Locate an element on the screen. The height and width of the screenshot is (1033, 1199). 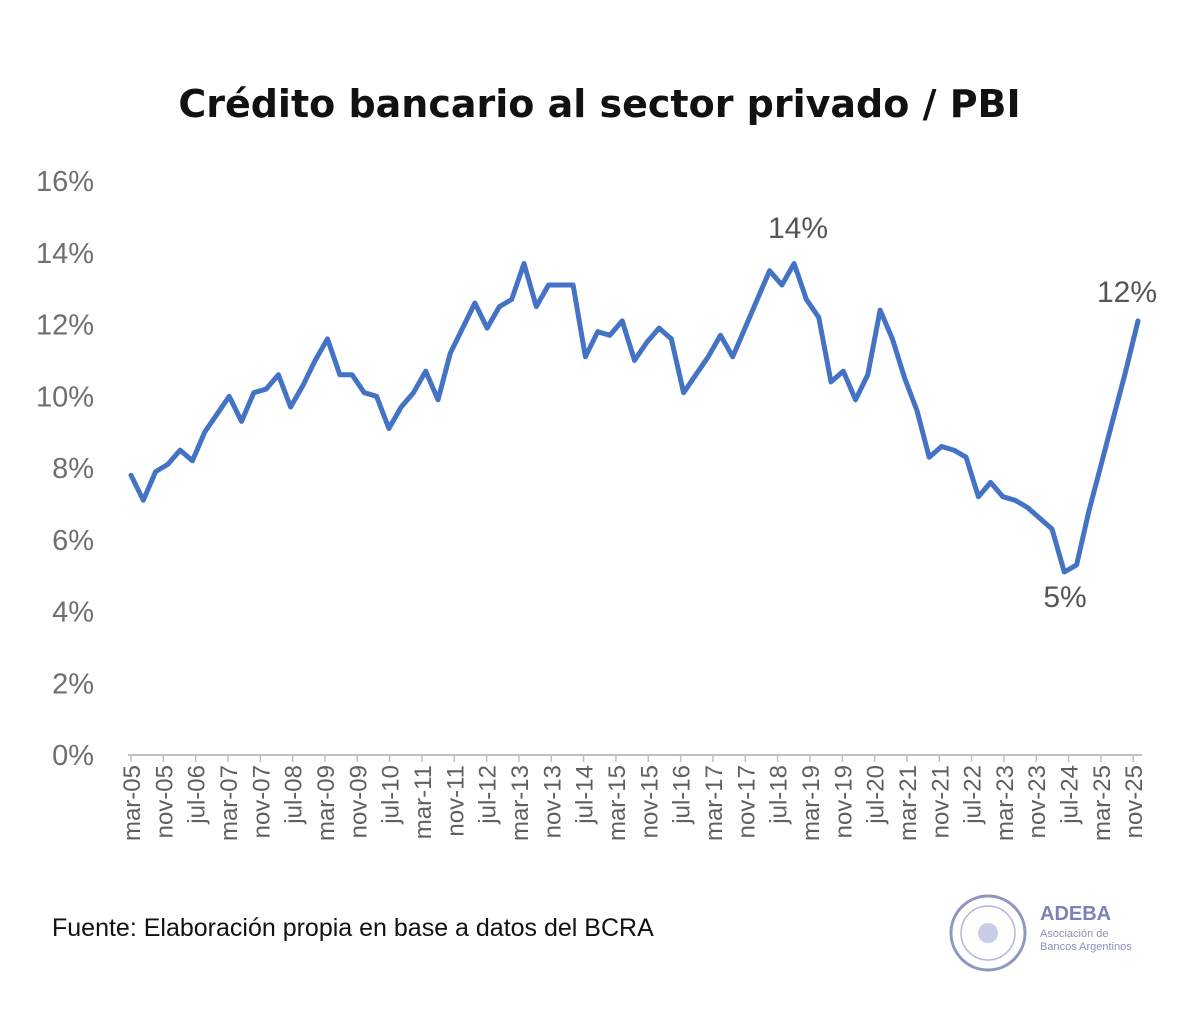
y-tick-label: 8% is located at coordinates (73, 469).